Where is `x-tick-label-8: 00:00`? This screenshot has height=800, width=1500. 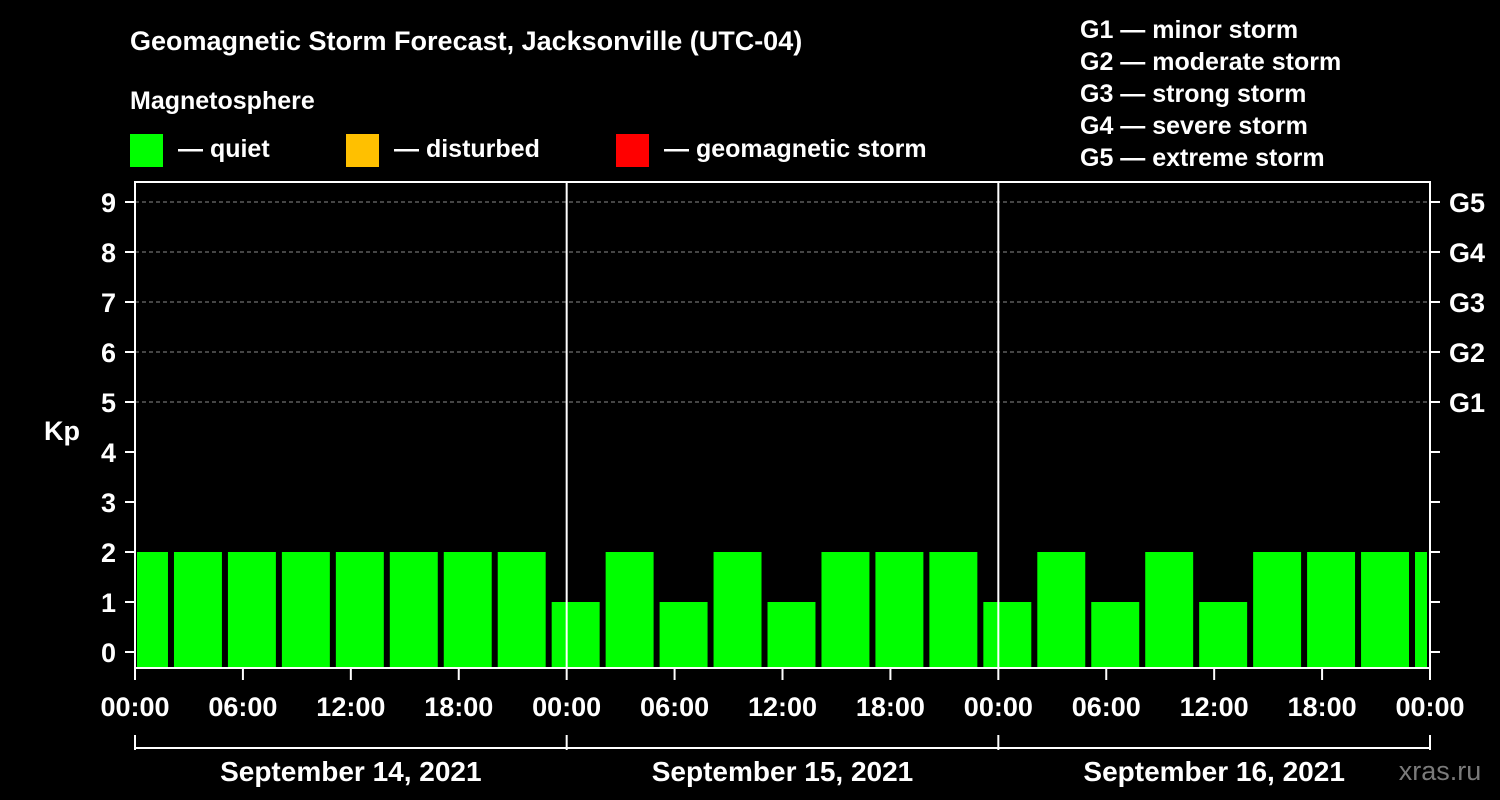
x-tick-label-8: 00:00 is located at coordinates (998, 707).